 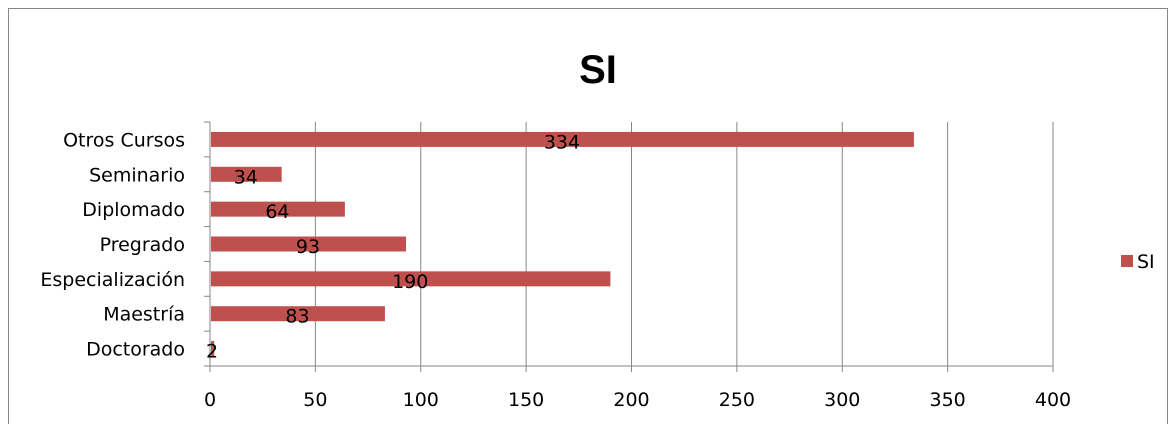 I want to click on legend: SI, so click(x=1138, y=262).